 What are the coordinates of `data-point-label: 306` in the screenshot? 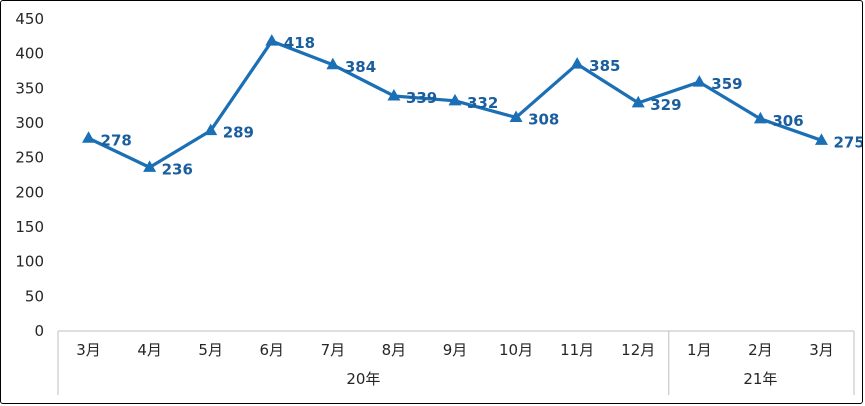 It's located at (787, 121).